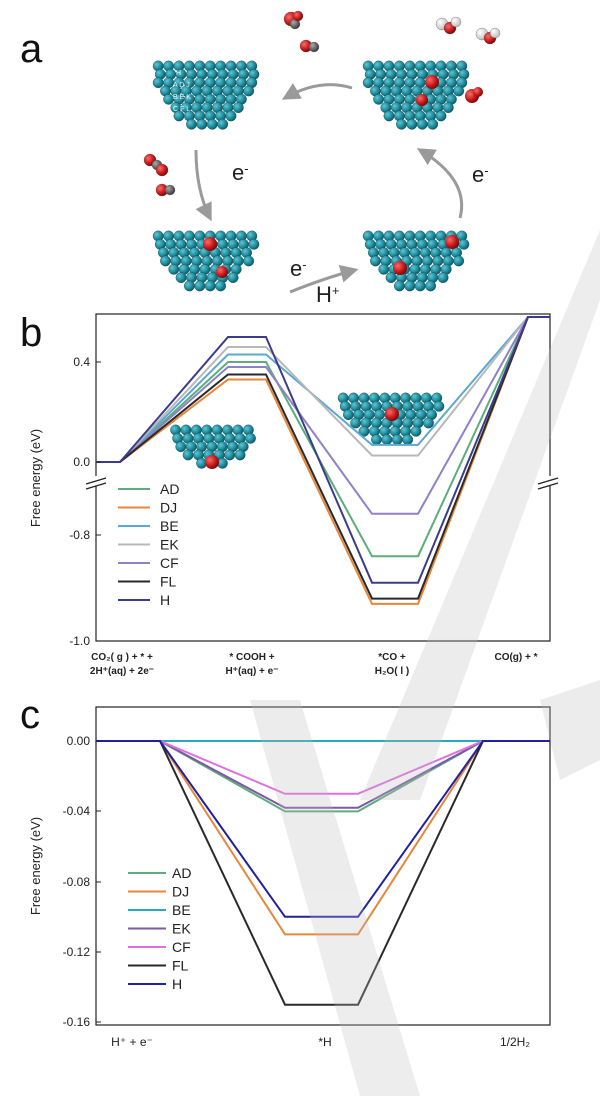 This screenshot has height=1096, width=600. I want to click on x-category-label: H₂O( l ), so click(392, 671).